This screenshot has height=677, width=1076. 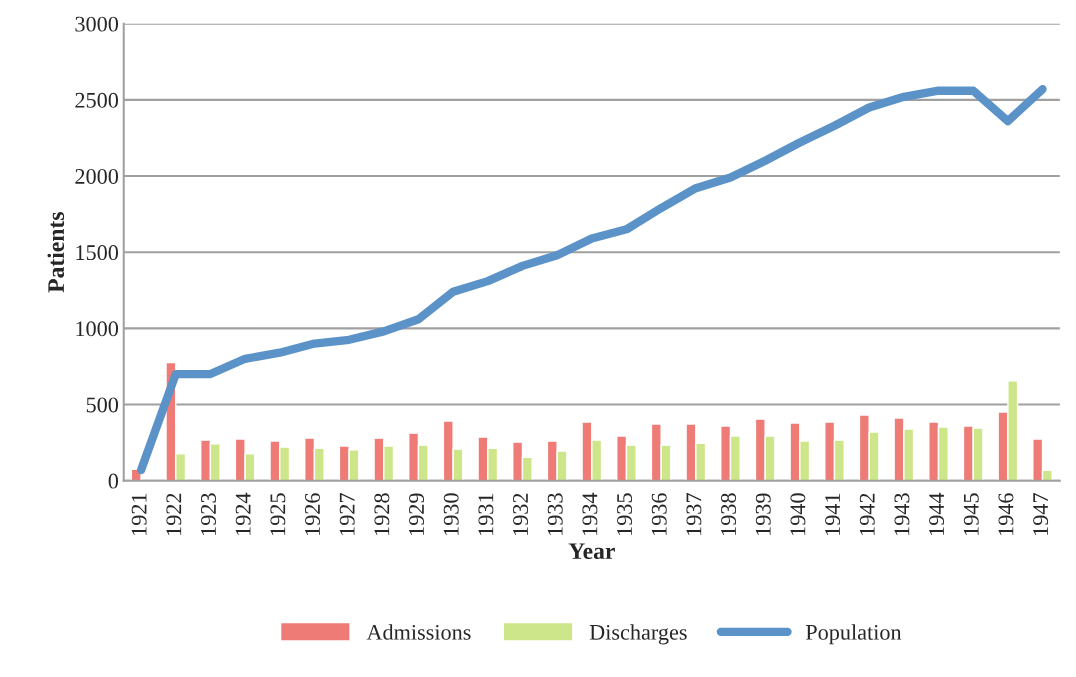 I want to click on x-tick-label: 1936, so click(x=659, y=514).